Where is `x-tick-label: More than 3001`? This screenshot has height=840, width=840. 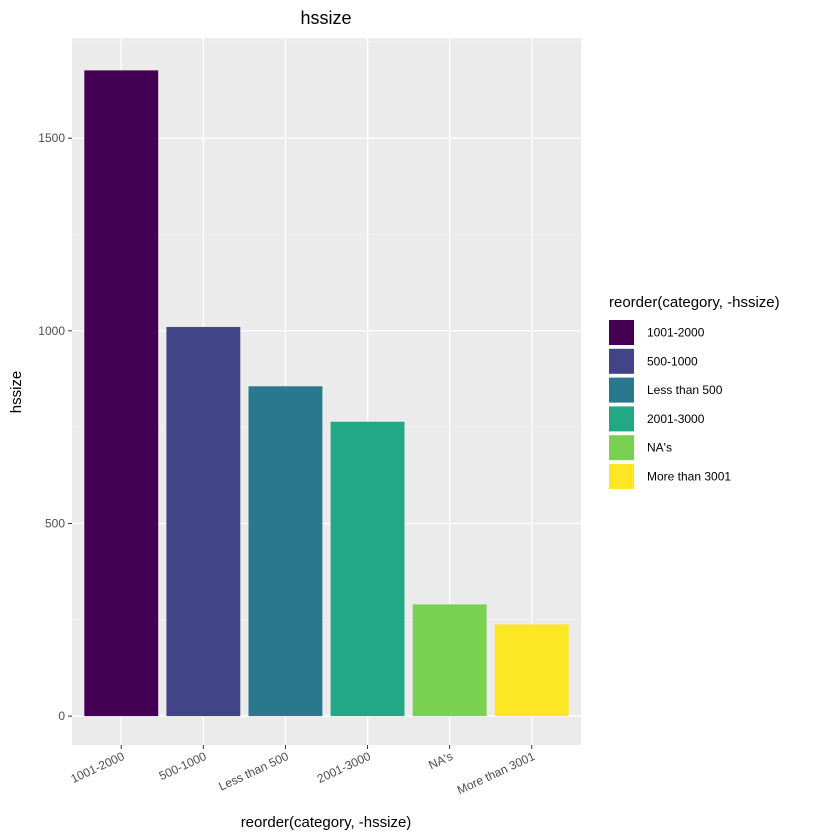
x-tick-label: More than 3001 is located at coordinates (496, 773).